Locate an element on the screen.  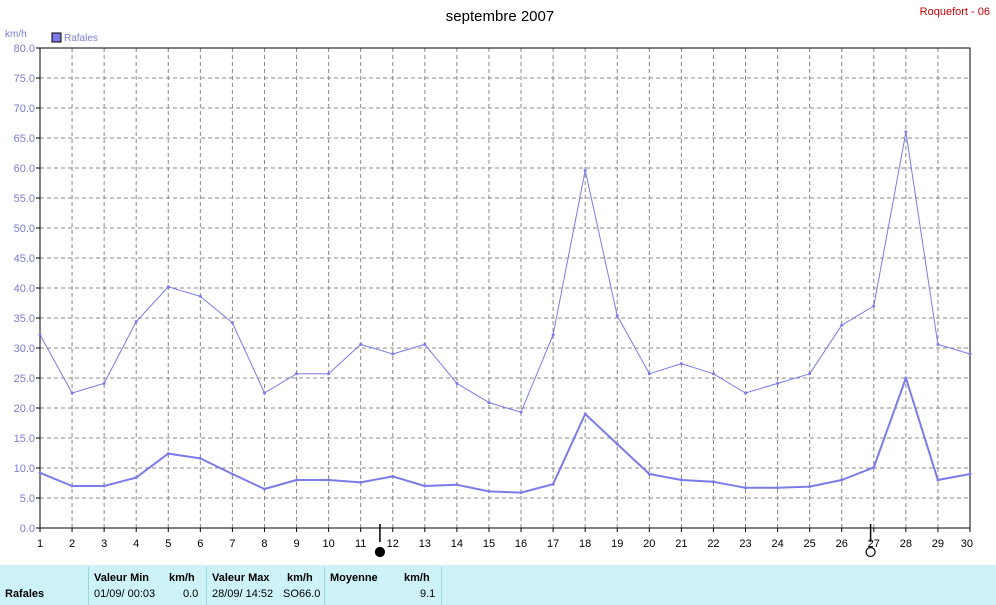
y-tick-label: 15.0 is located at coordinates (24, 439).